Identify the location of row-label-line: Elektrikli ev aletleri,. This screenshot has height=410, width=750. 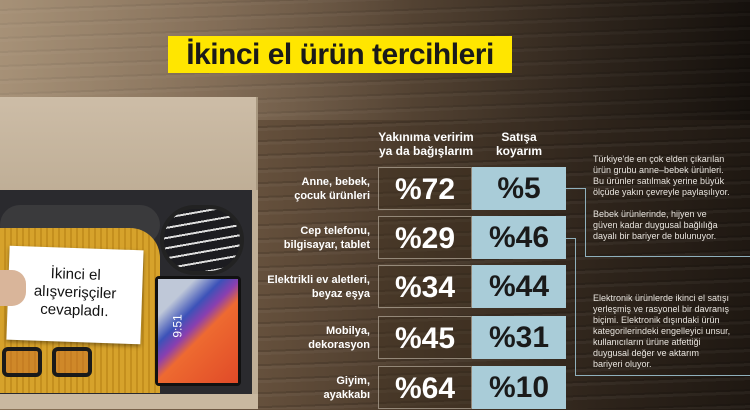
(318, 280).